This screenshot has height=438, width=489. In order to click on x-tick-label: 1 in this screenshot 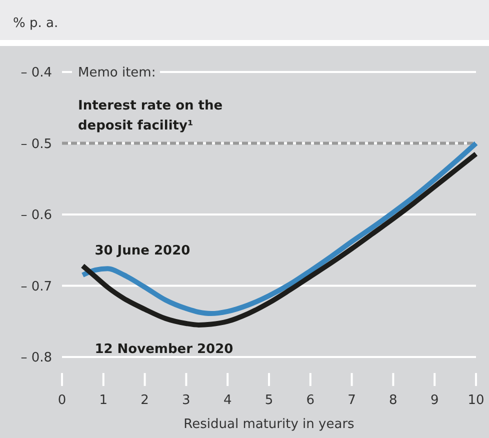, I will do `click(103, 400)`.